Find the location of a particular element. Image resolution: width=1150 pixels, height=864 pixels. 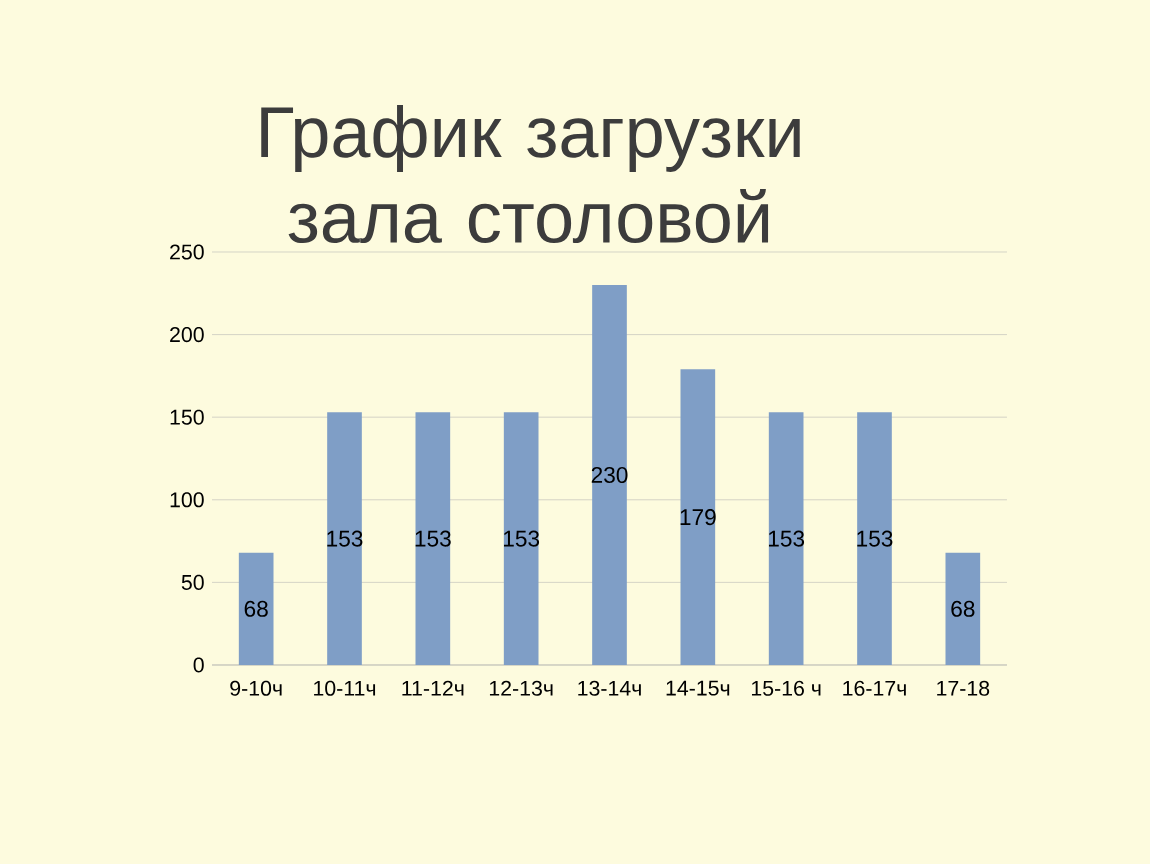

x-tick-label: 15-16 ч is located at coordinates (786, 688).